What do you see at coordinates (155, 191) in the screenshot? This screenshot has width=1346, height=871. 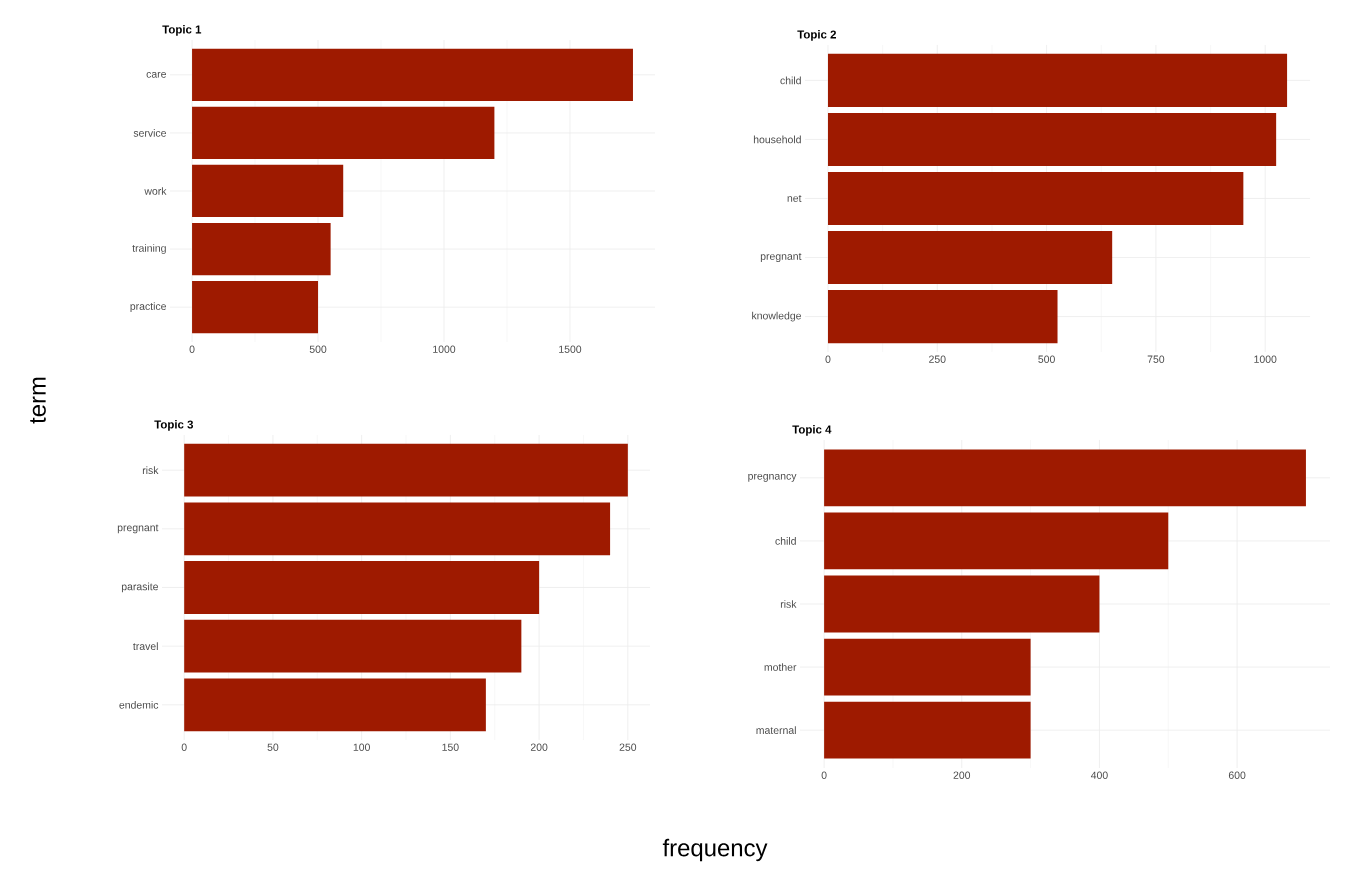 I see `y-tick-label: work` at bounding box center [155, 191].